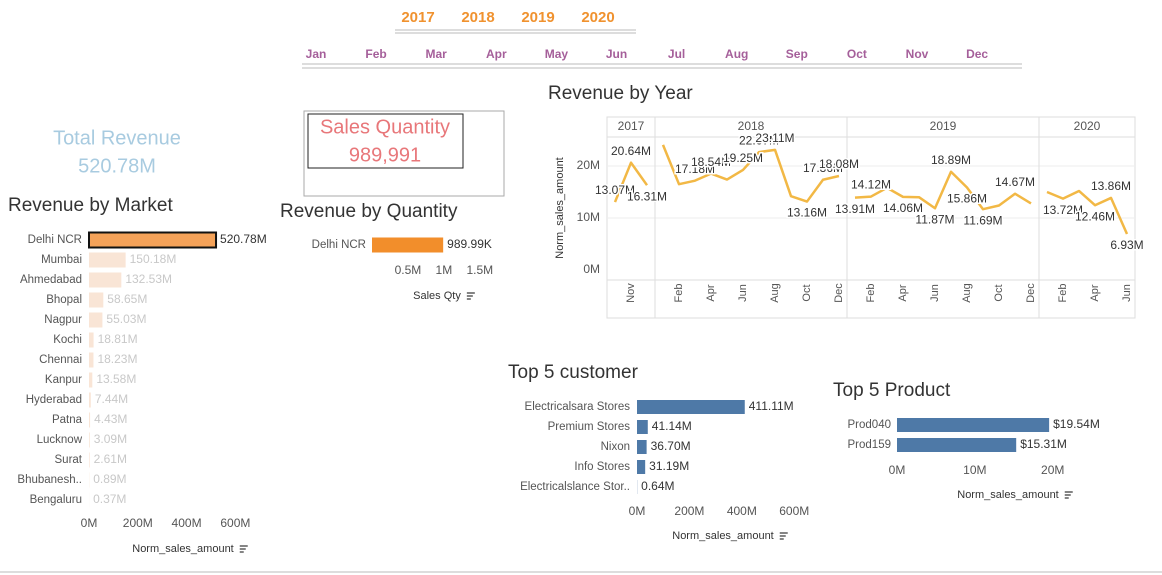 This screenshot has height=575, width=1162. I want to click on kpi-box, so click(385, 141).